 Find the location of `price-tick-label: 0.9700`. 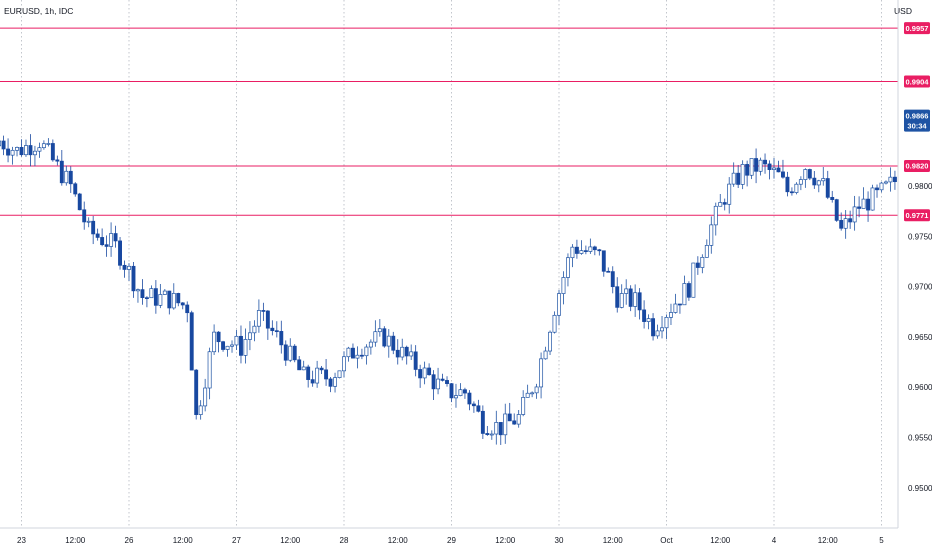

price-tick-label: 0.9700 is located at coordinates (920, 287).